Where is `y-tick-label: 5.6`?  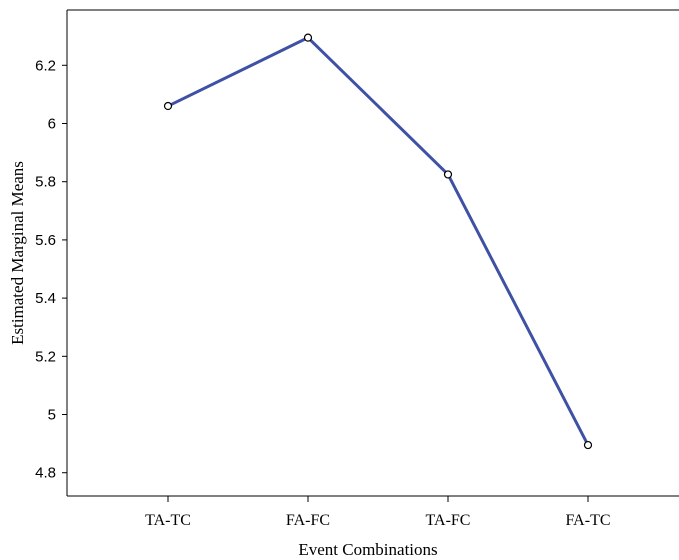 y-tick-label: 5.6 is located at coordinates (45, 240).